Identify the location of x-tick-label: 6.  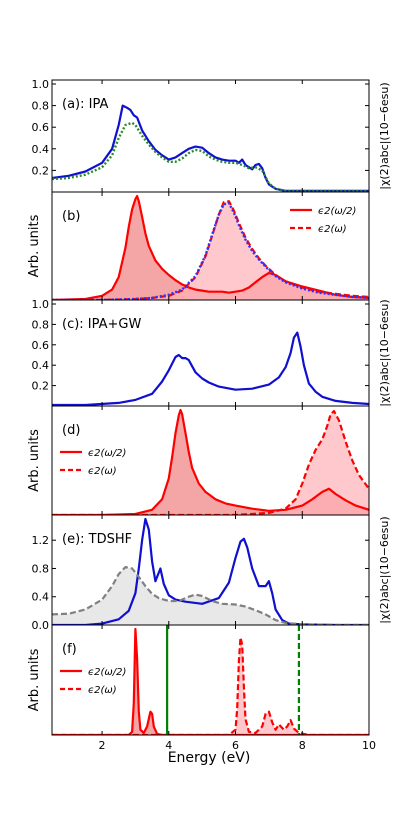
(235, 745).